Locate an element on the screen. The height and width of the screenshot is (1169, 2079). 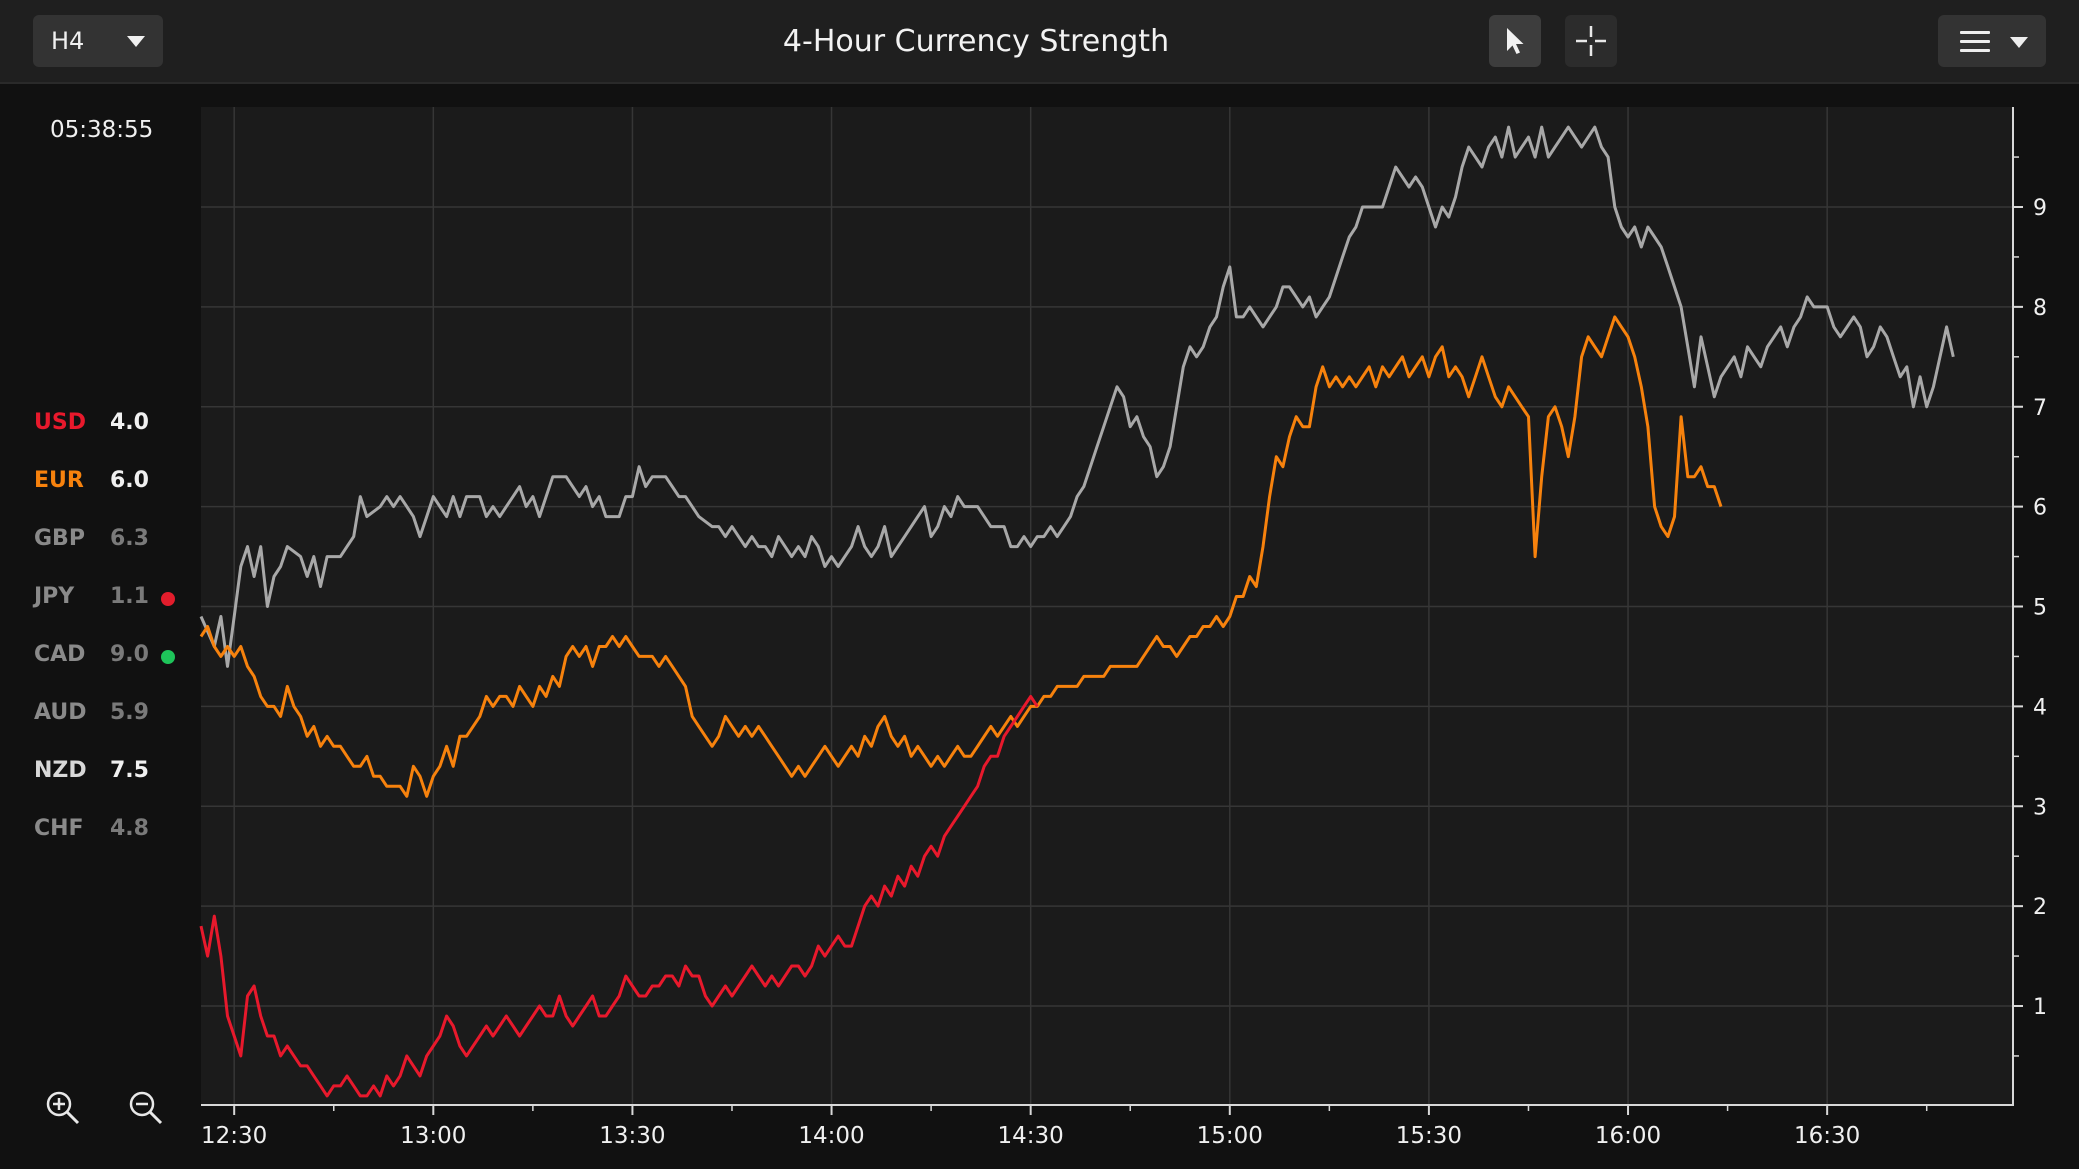
x-tick-label: 15:30 is located at coordinates (1429, 1136).